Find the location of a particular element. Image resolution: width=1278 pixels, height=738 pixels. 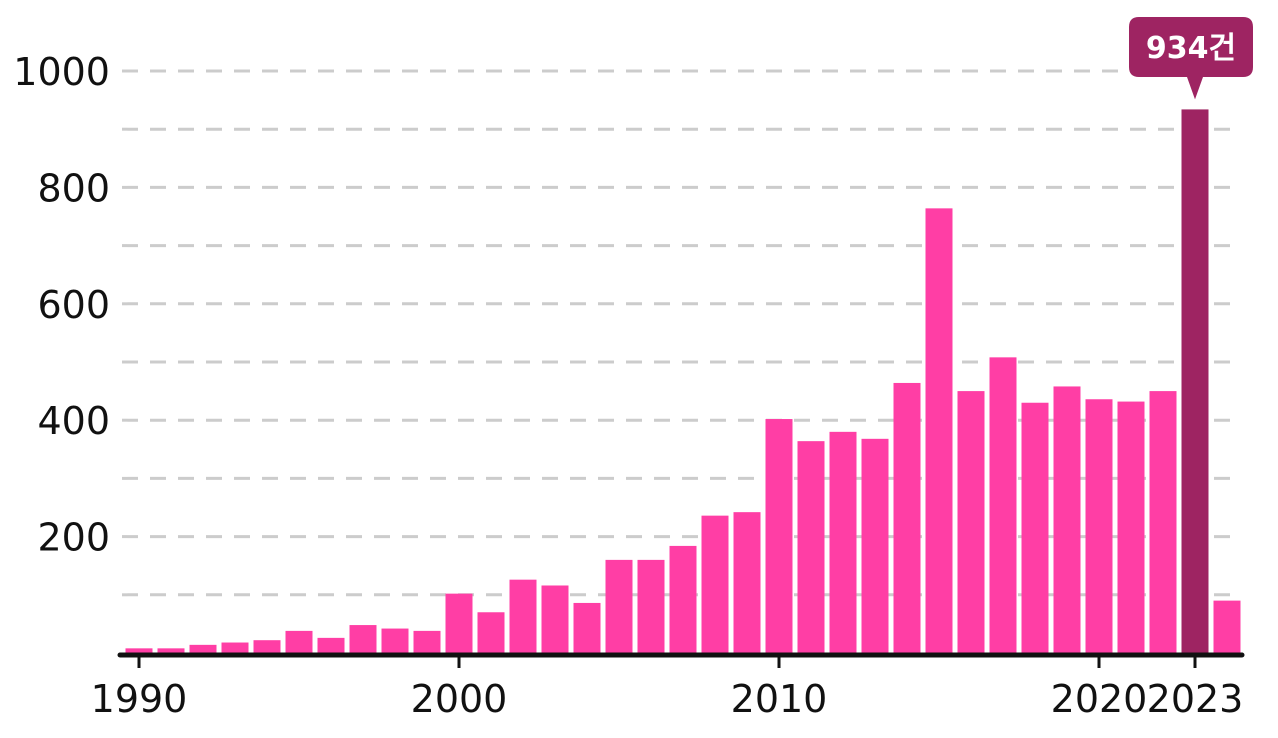

callout-bubble is located at coordinates (1191, 58).